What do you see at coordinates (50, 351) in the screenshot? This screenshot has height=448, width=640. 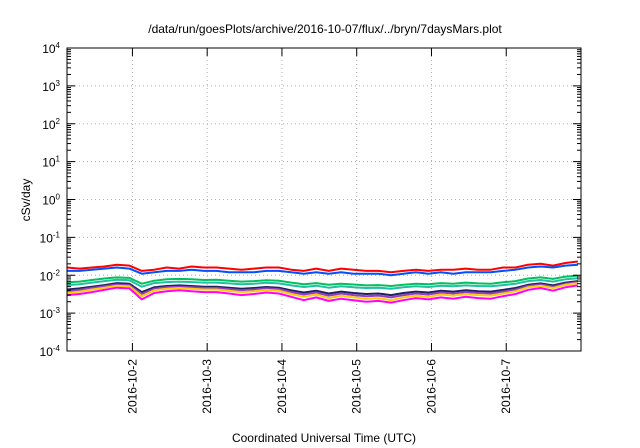 I see `y-tick-label: 10⁻⁴` at bounding box center [50, 351].